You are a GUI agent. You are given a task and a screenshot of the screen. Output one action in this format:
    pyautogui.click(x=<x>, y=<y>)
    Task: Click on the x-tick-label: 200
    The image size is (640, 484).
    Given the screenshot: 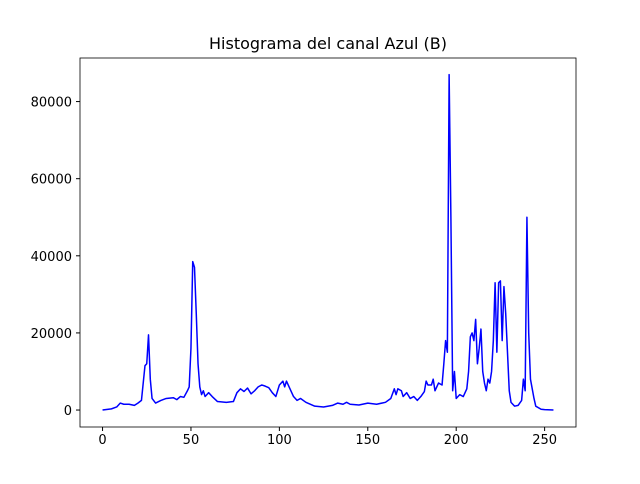 What is the action you would take?
    pyautogui.click(x=456, y=440)
    